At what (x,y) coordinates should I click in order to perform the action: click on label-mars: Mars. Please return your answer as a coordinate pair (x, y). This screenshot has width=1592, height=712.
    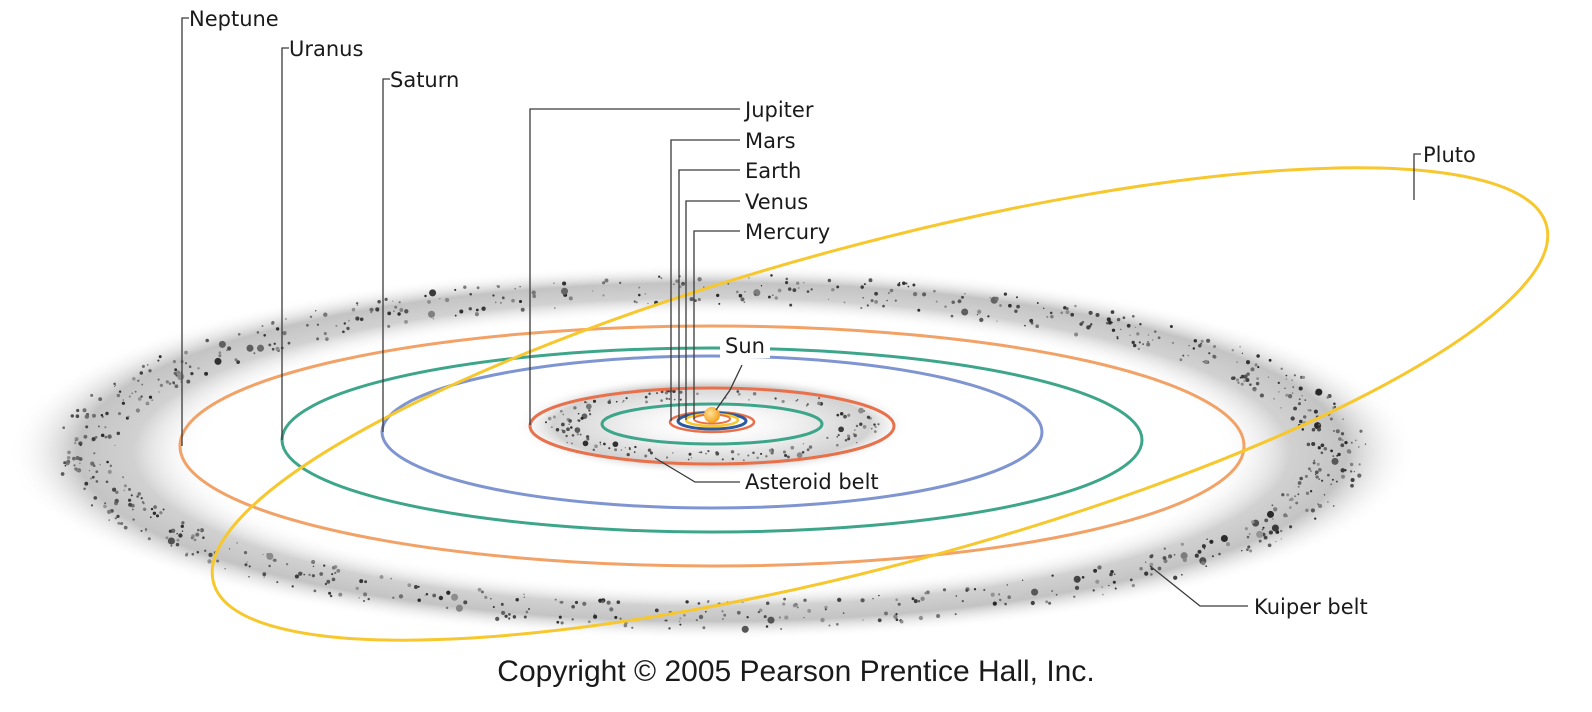
    Looking at the image, I should click on (770, 141).